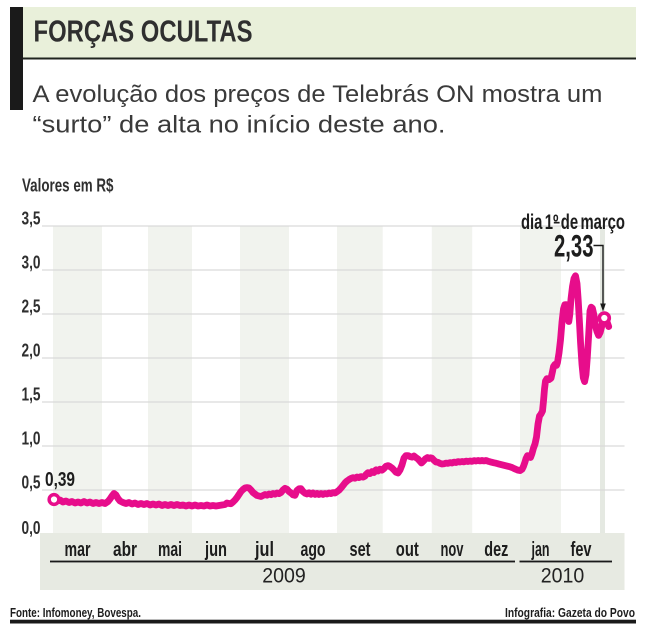 This screenshot has height=635, width=647. Describe the element at coordinates (31, 351) in the screenshot. I see `svg-text: 2,0` at that location.